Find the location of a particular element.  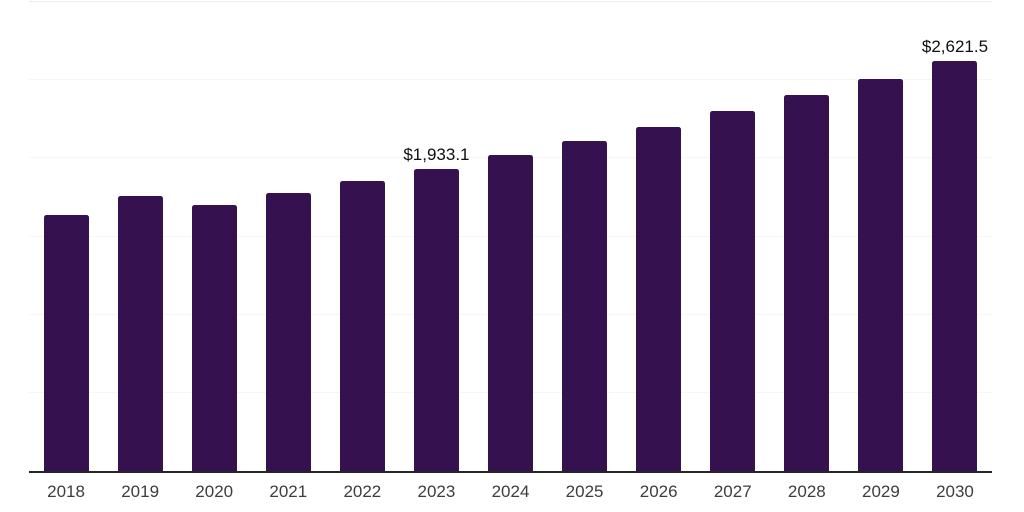

x-tick-label-2020: 2020 is located at coordinates (214, 491).